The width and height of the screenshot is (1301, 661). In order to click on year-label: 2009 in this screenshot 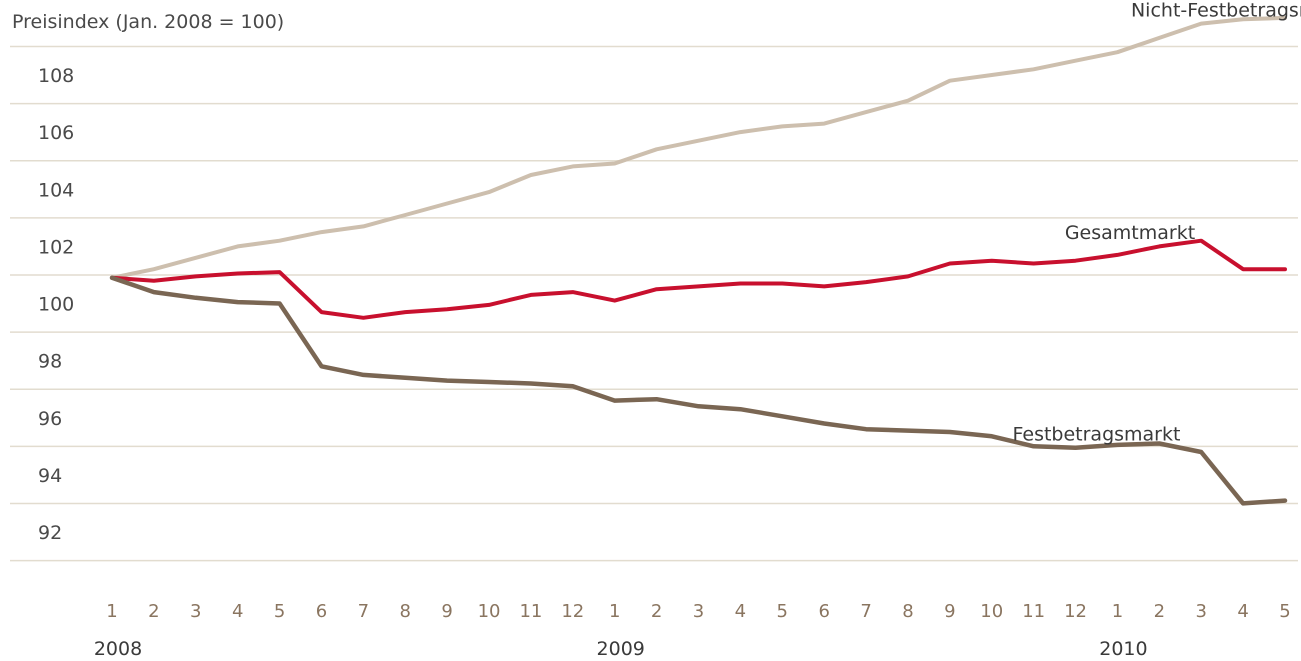, I will do `click(621, 649)`.